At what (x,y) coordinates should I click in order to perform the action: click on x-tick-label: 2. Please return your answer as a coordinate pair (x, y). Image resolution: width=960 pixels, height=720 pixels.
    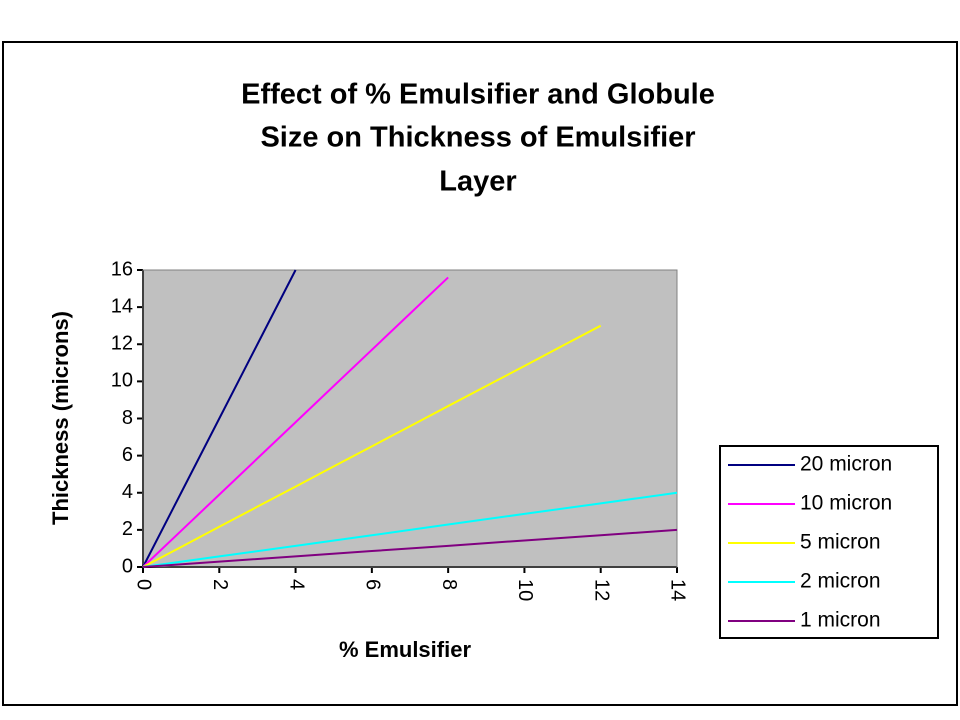
    Looking at the image, I should click on (220, 584).